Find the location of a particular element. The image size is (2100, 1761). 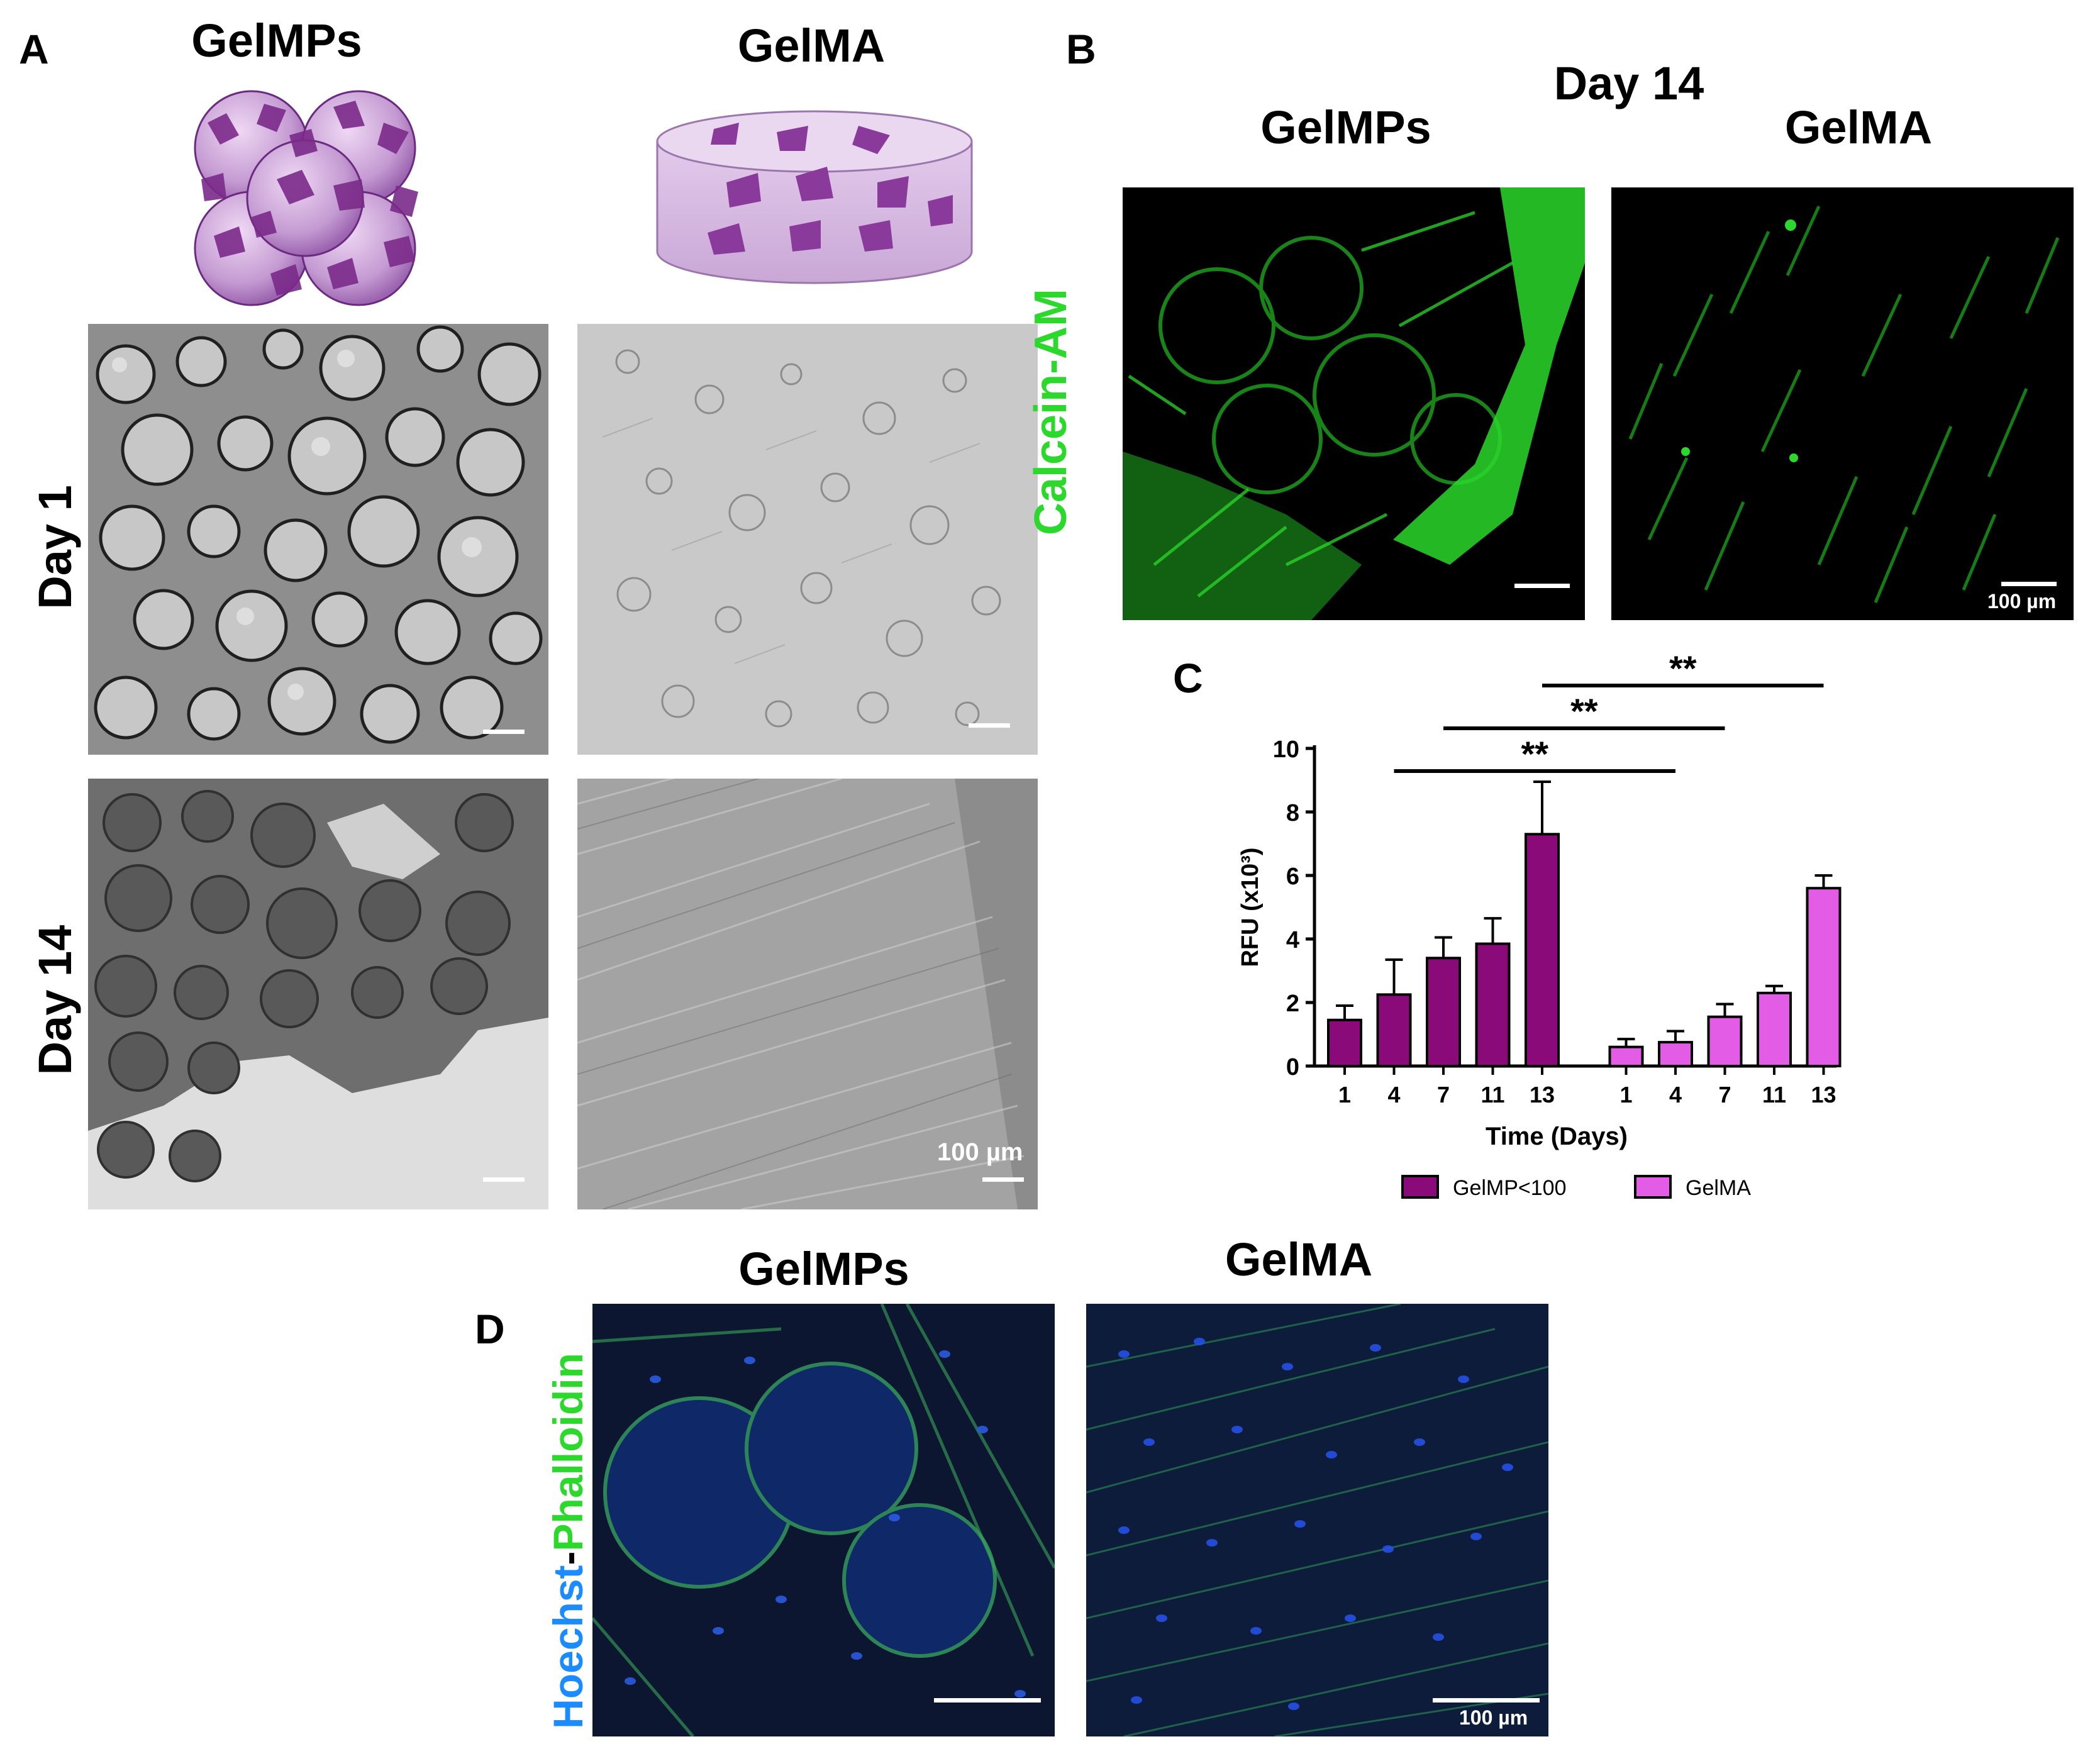

fluorescence-gelmps-calcein is located at coordinates (1354, 403).